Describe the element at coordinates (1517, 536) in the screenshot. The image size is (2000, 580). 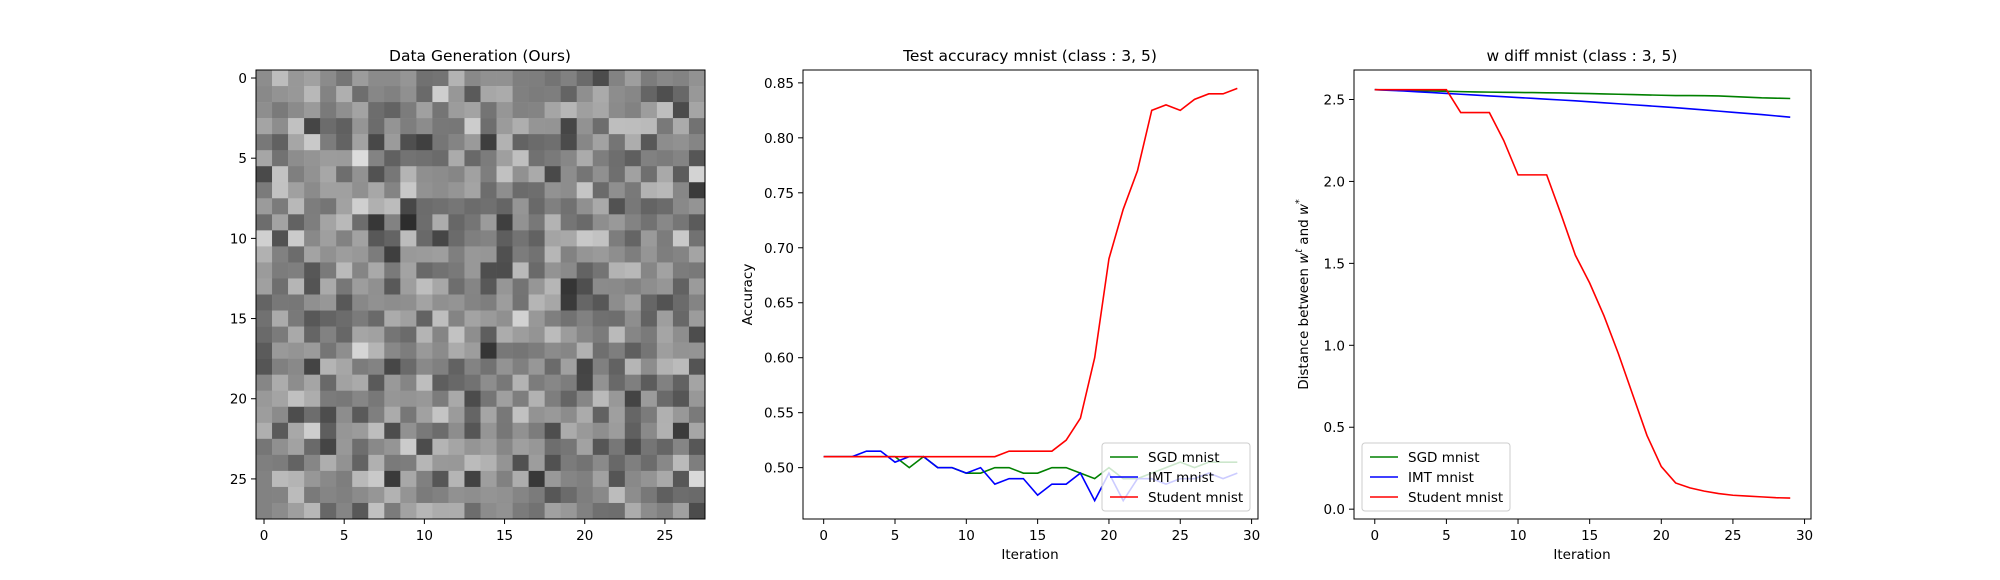
I see `wdiff-x-tick-label: 10` at that location.